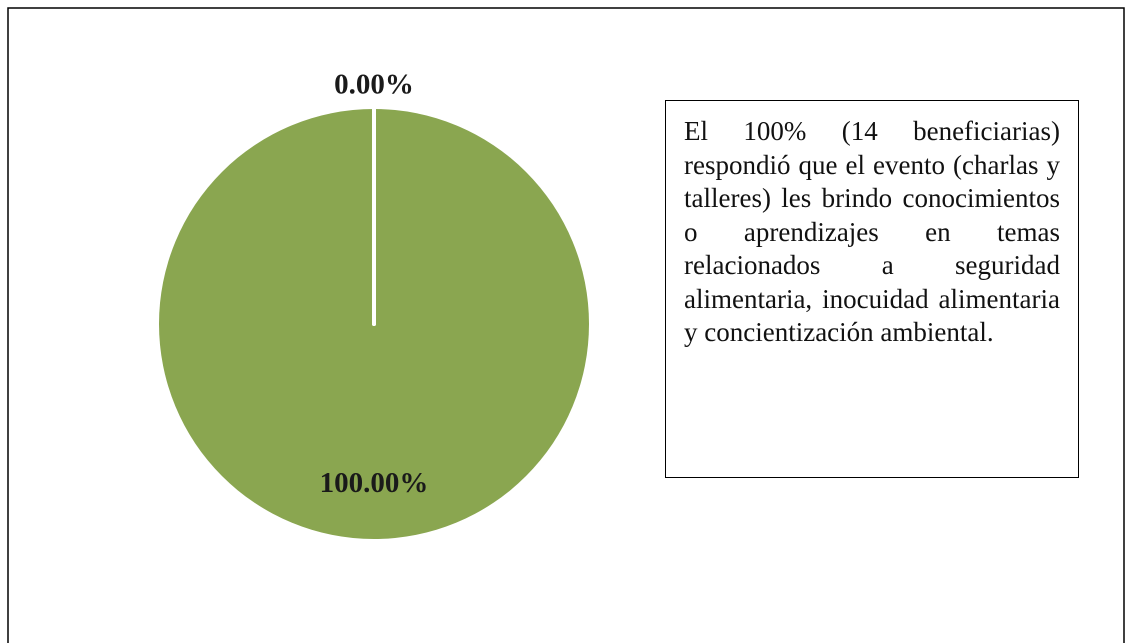 This screenshot has height=643, width=1132. What do you see at coordinates (374, 85) in the screenshot?
I see `data-label: 0.00%` at bounding box center [374, 85].